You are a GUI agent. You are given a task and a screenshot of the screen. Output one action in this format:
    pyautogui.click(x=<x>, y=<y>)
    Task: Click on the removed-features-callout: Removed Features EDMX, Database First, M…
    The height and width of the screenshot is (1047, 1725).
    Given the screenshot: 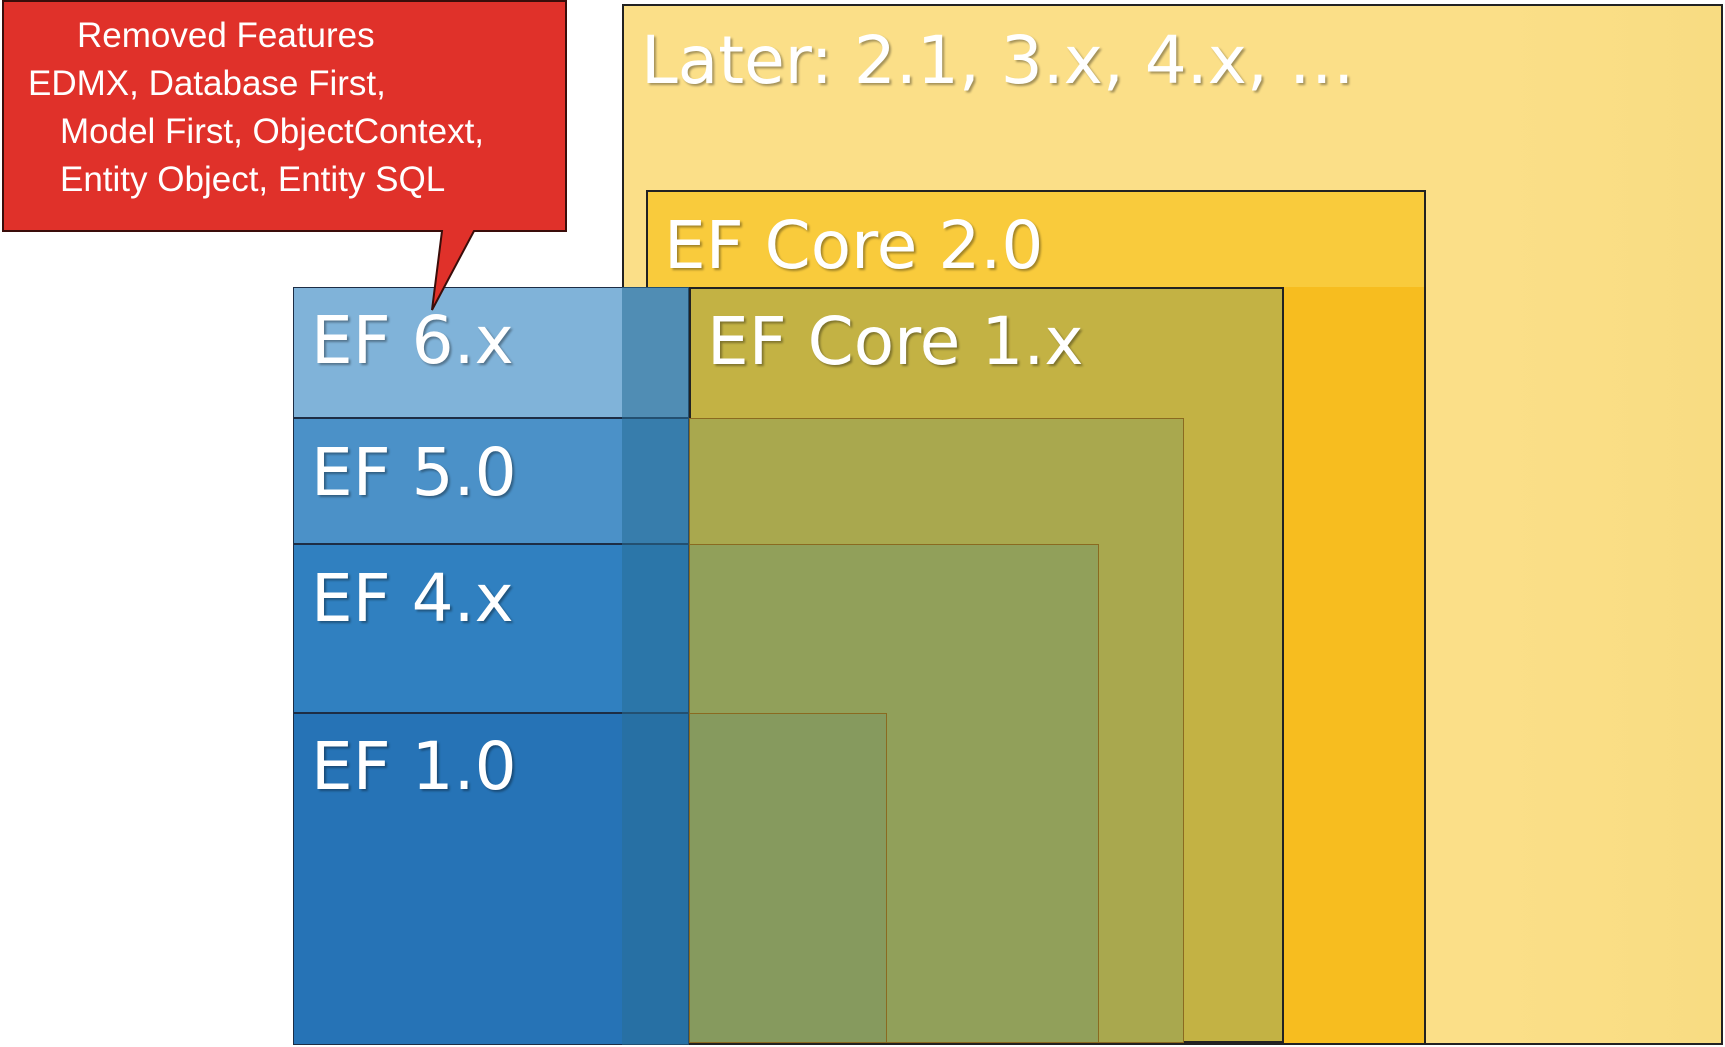 What is the action you would take?
    pyautogui.click(x=287, y=158)
    